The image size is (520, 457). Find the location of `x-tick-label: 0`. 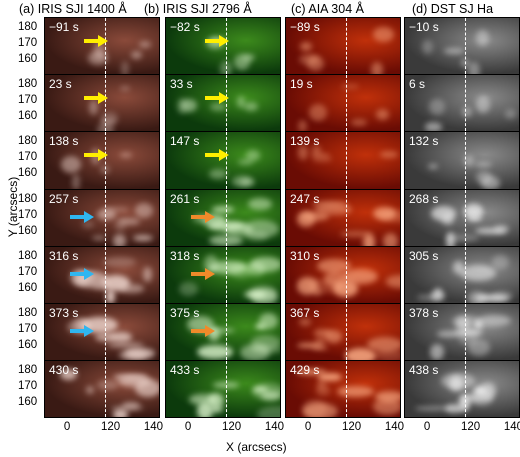

x-tick-label: 0 is located at coordinates (308, 427).